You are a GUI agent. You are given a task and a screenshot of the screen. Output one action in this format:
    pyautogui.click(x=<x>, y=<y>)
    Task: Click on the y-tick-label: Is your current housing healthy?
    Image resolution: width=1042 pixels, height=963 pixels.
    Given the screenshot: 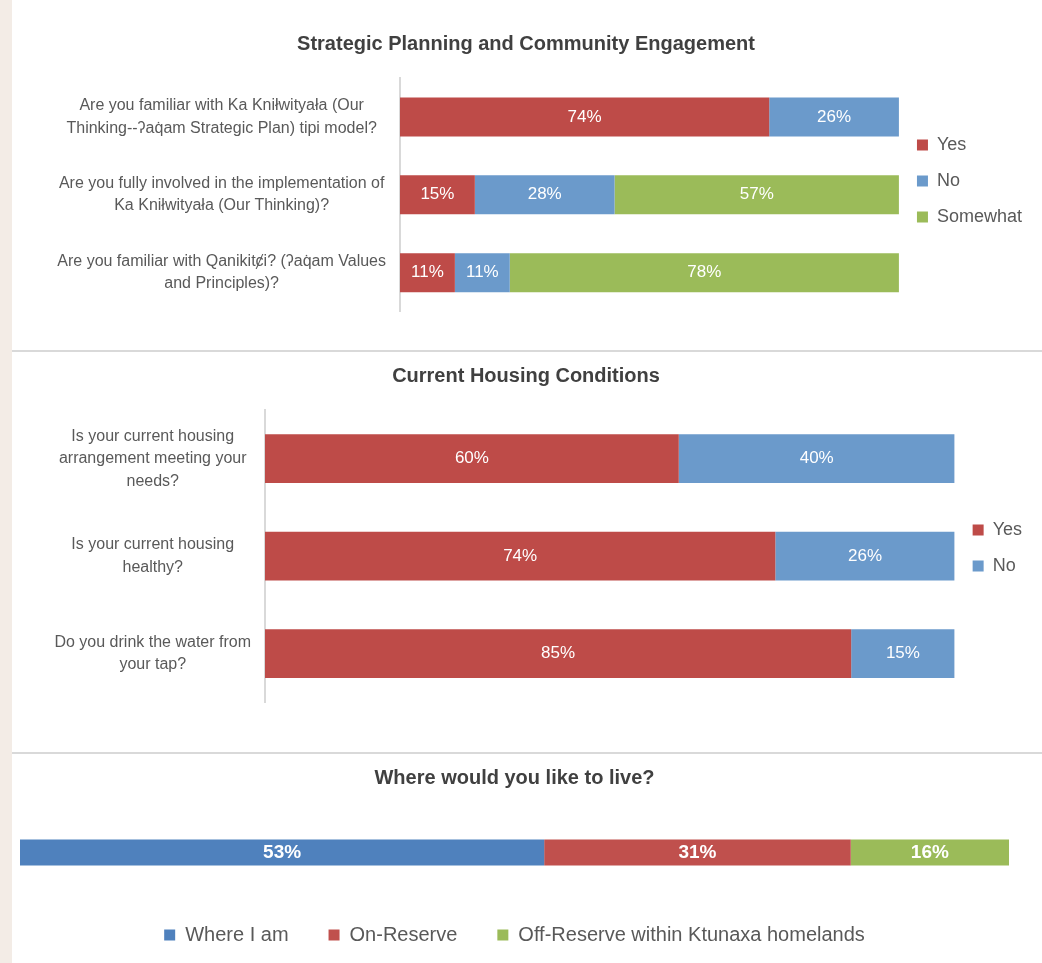 What is the action you would take?
    pyautogui.click(x=153, y=555)
    